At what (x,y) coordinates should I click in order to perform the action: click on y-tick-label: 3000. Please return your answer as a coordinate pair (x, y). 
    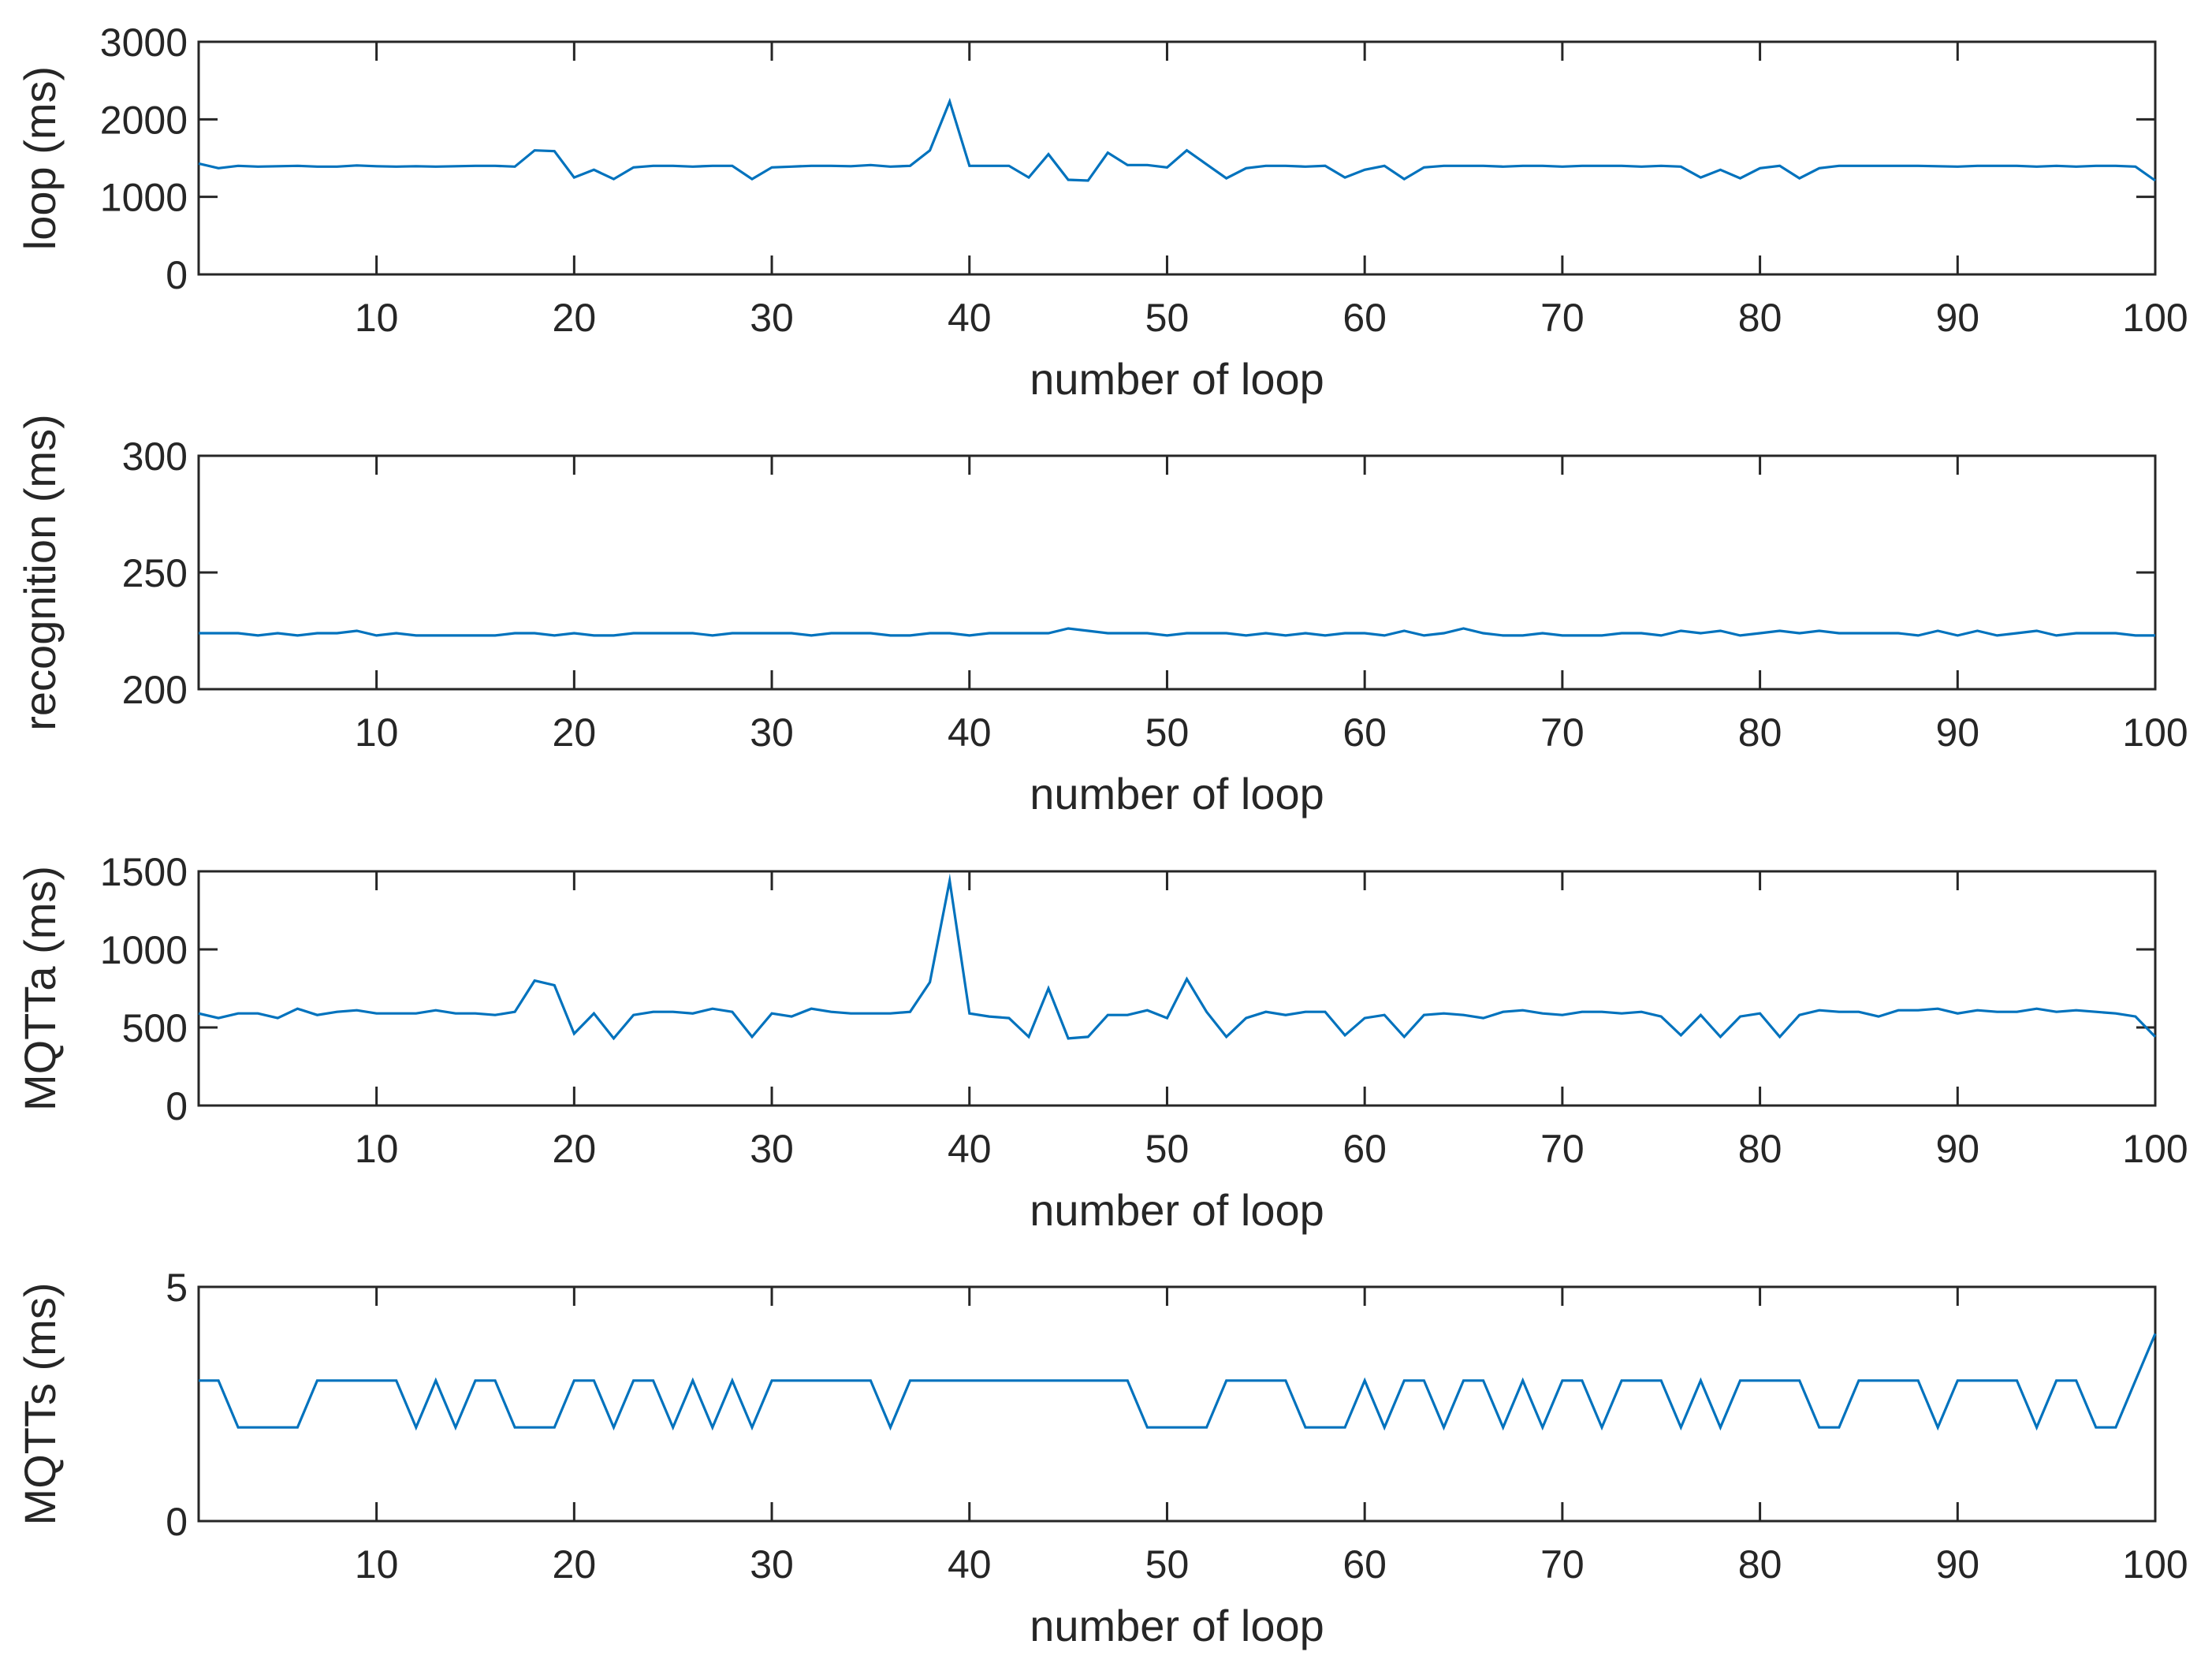
    Looking at the image, I should click on (144, 43).